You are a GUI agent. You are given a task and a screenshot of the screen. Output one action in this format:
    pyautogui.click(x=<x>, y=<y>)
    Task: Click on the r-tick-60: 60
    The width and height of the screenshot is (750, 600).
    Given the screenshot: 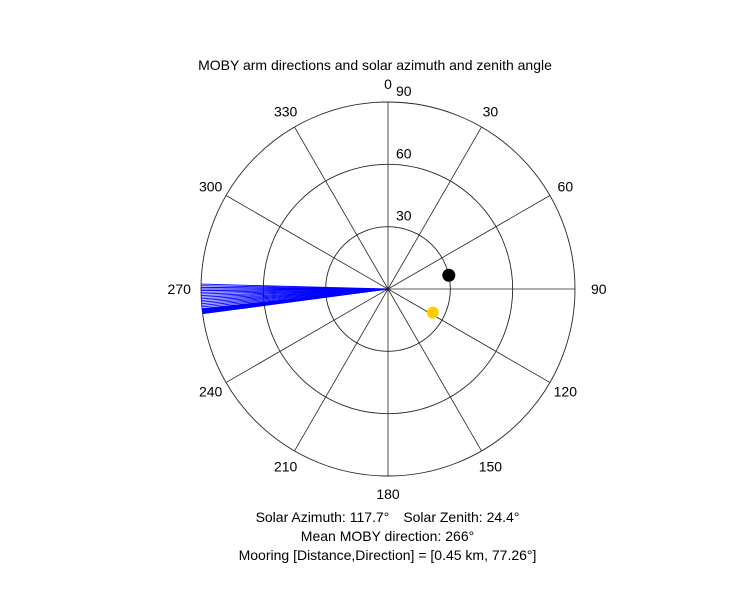 What is the action you would take?
    pyautogui.click(x=404, y=153)
    